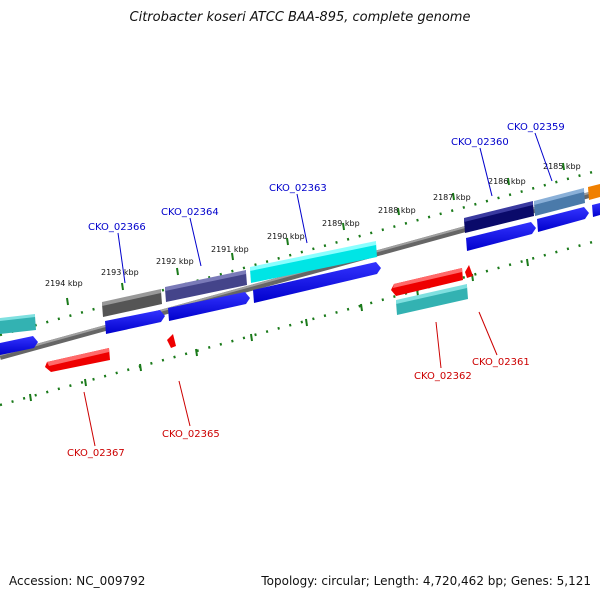  Describe the element at coordinates (259, 318) in the screenshot. I see `cds-lane-reverse` at that location.